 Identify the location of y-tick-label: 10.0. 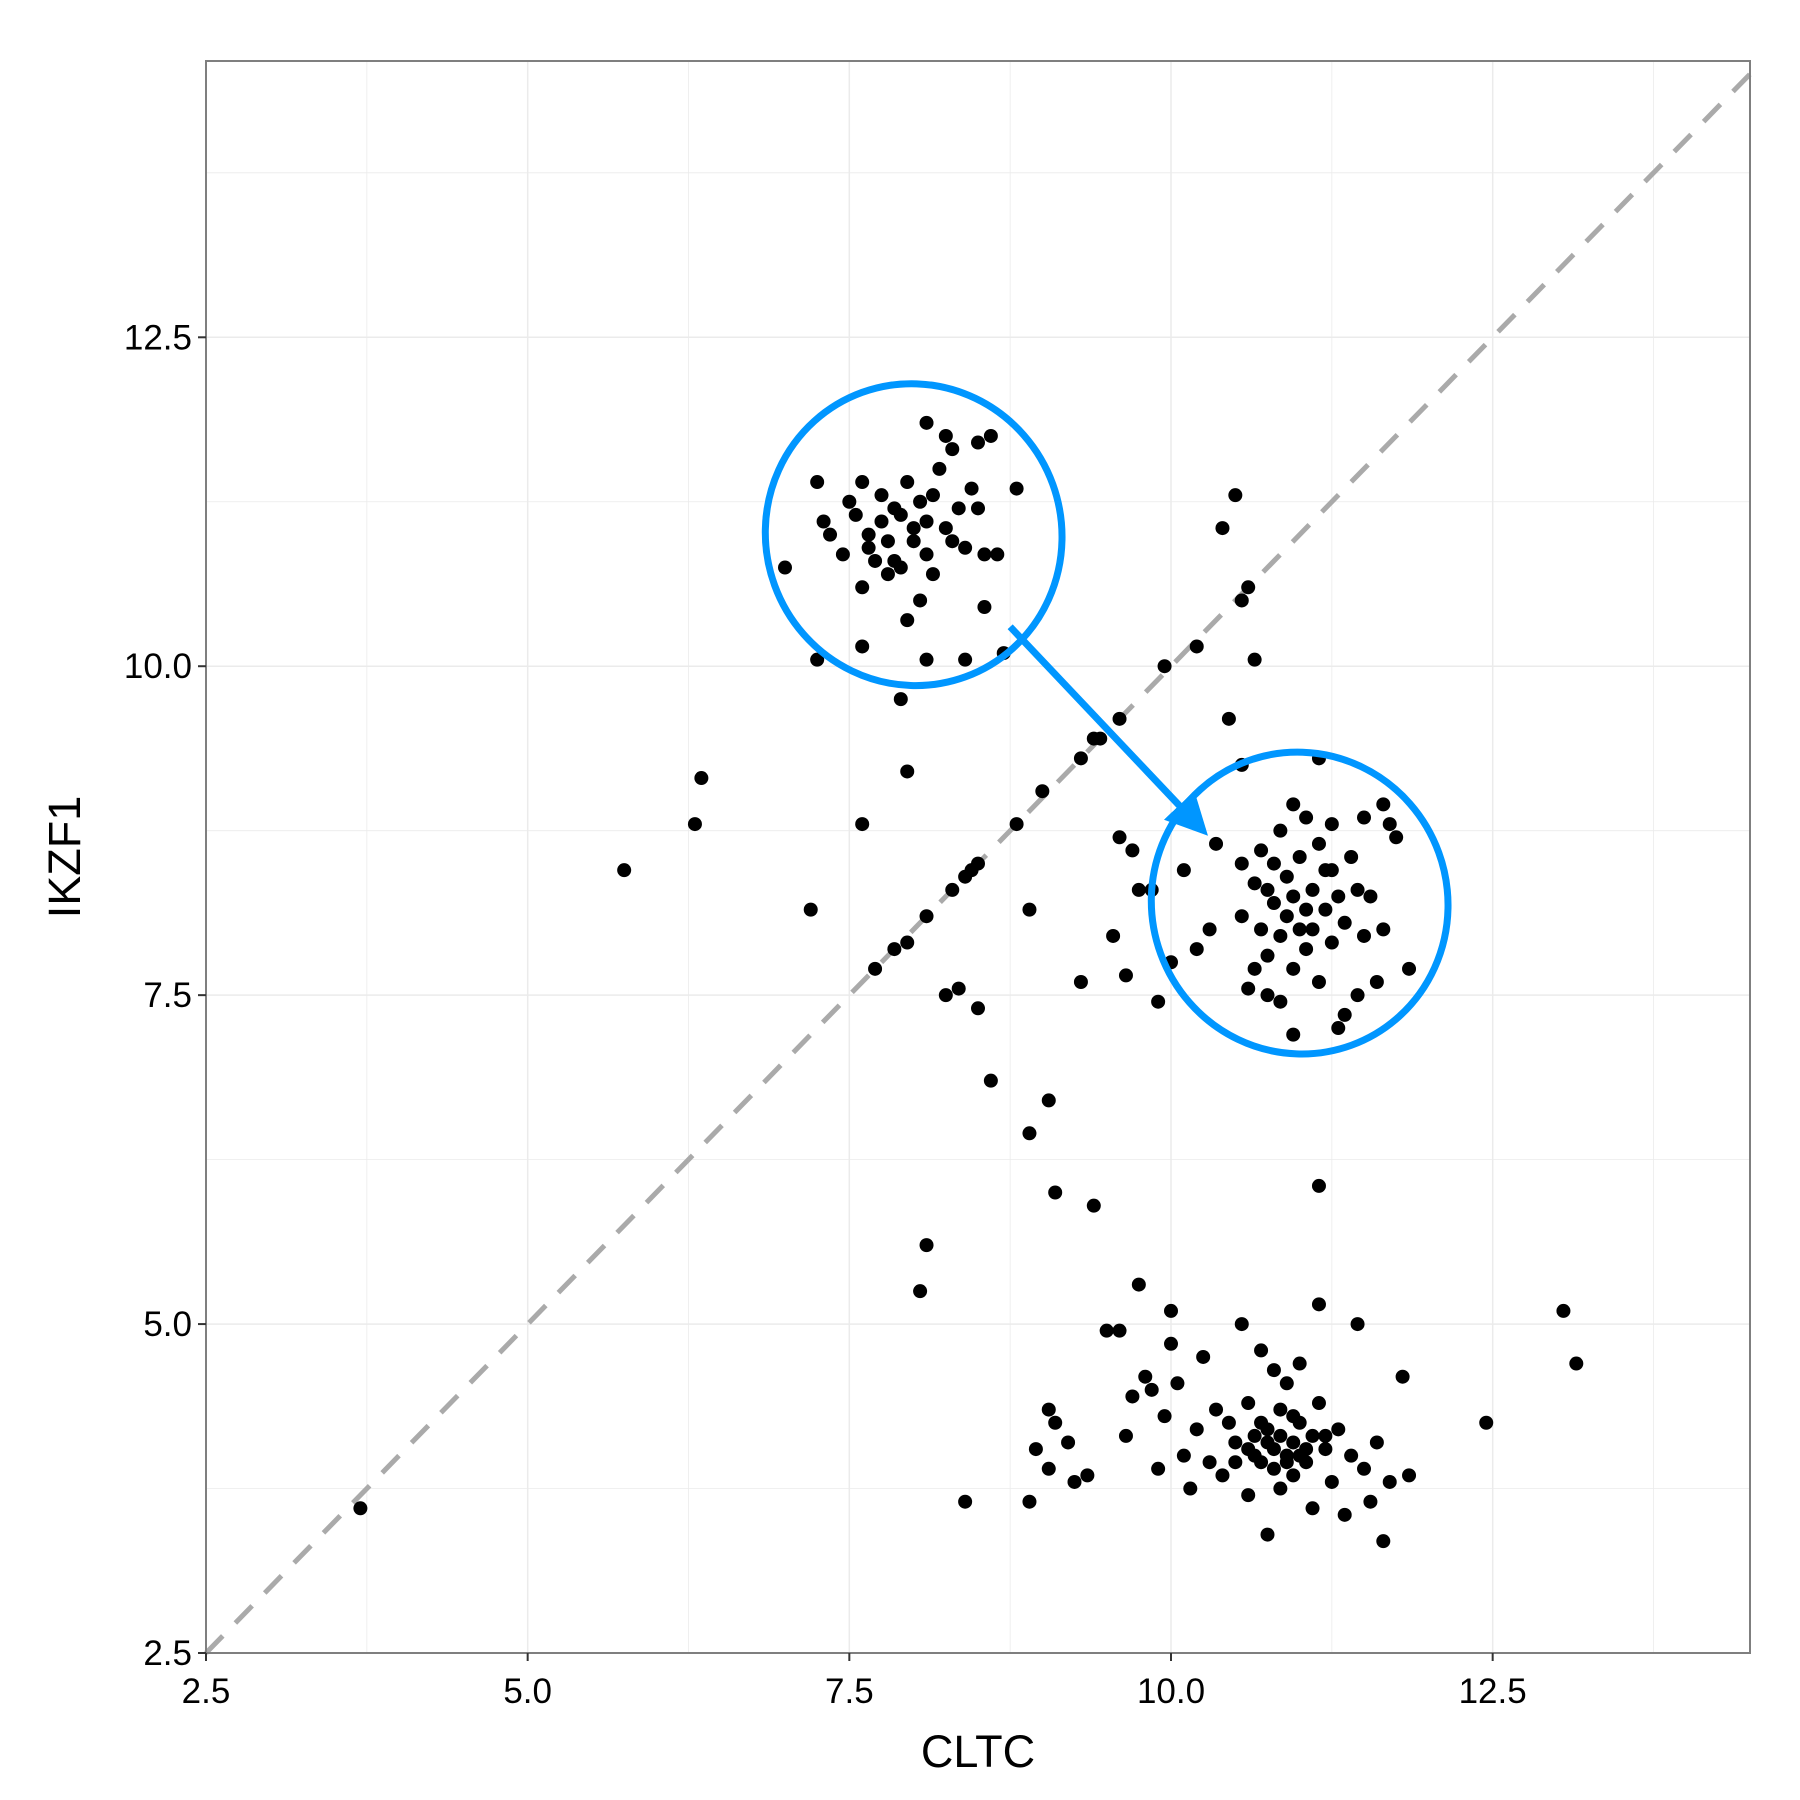
(158, 666).